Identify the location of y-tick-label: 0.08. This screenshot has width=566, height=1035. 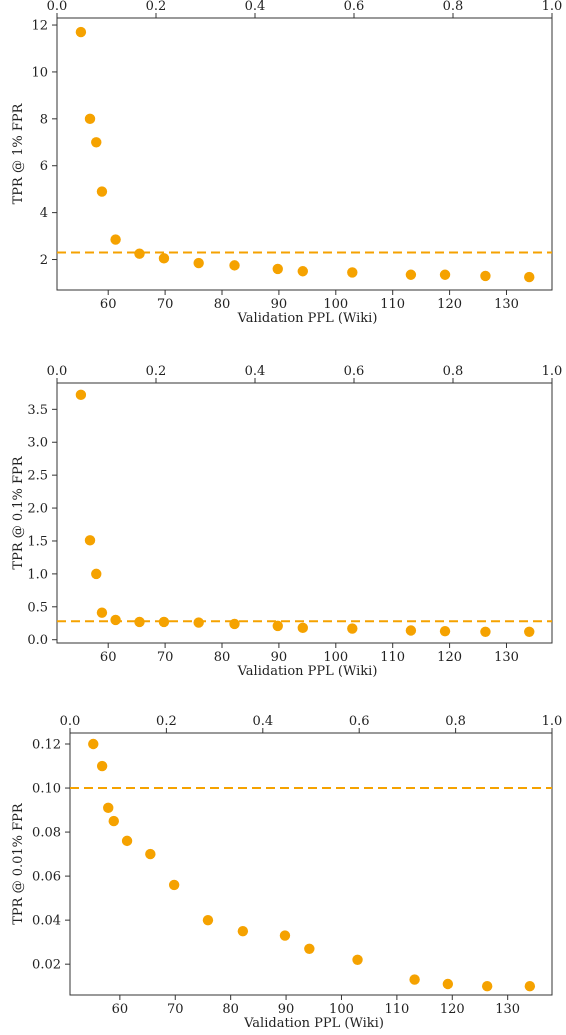
(46, 833).